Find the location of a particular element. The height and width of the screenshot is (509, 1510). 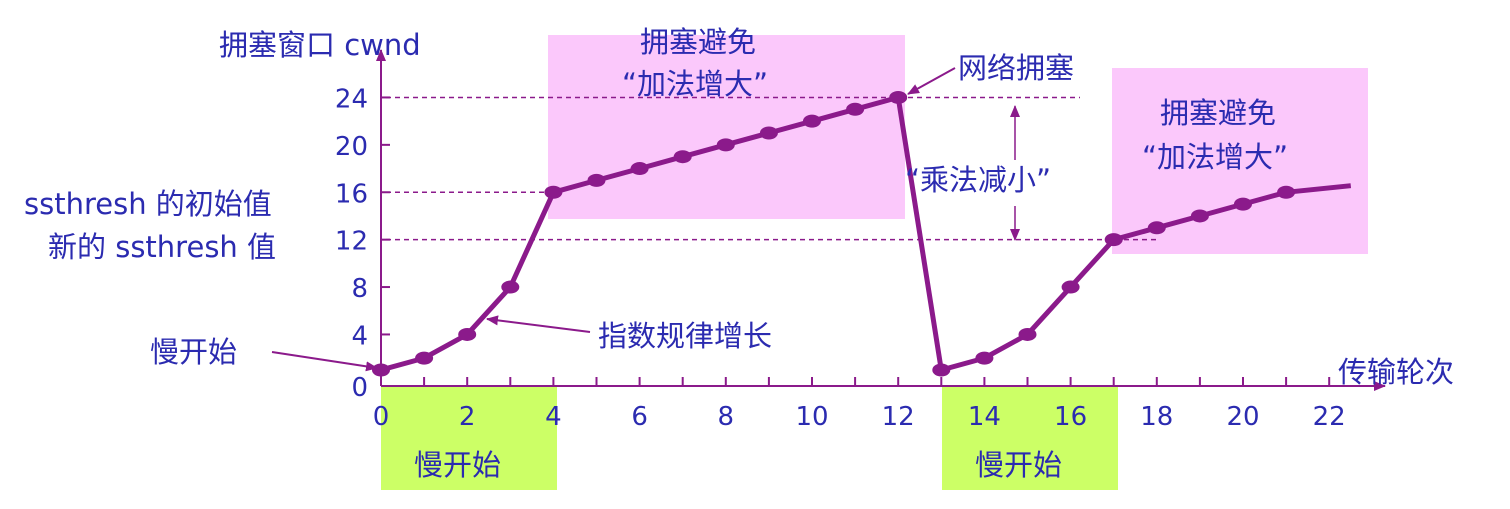

x-tick-label: 0 is located at coordinates (381, 417).